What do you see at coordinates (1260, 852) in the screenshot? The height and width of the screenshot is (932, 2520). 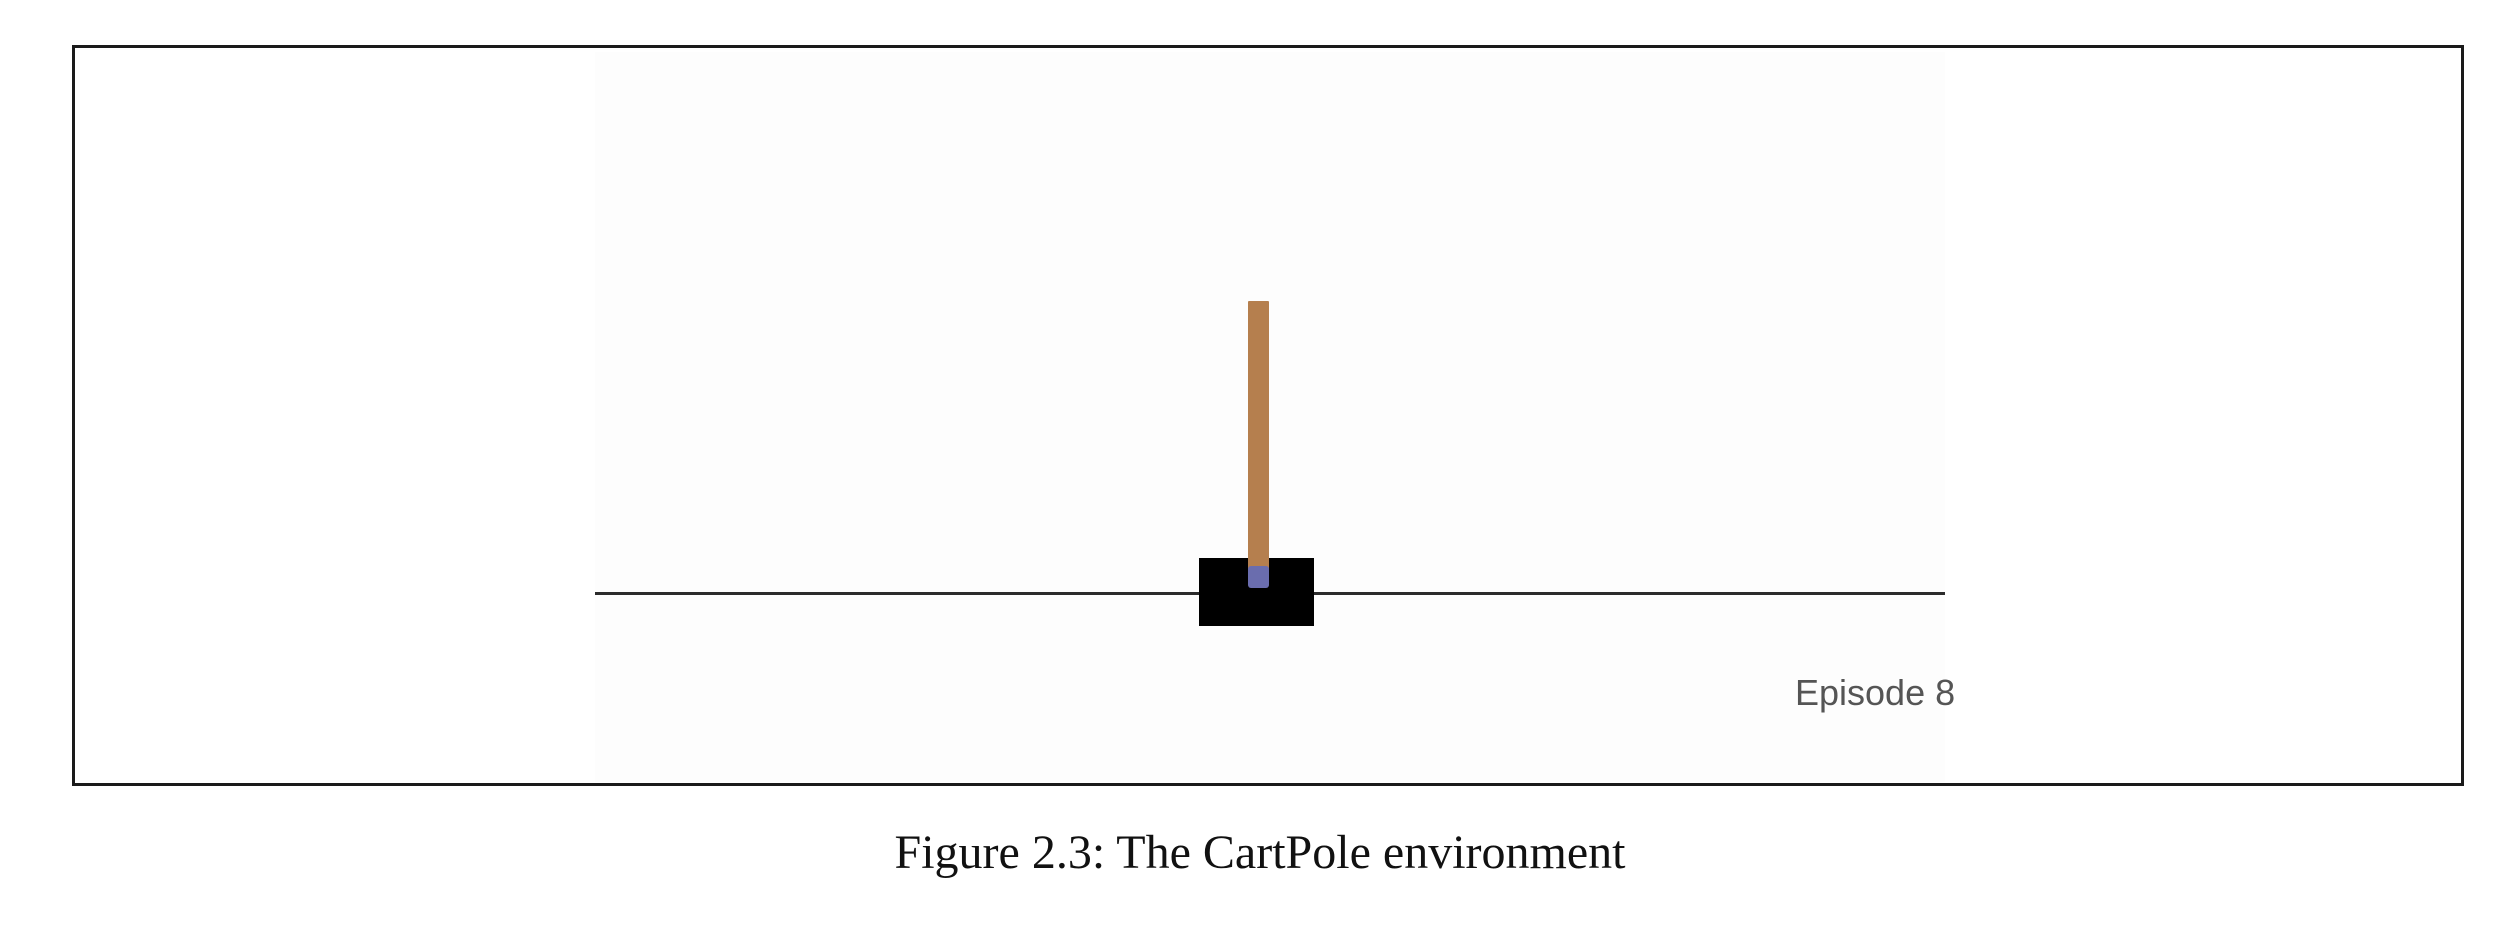 I see `figure-caption: Figure 2.3: The CartPole environment` at bounding box center [1260, 852].